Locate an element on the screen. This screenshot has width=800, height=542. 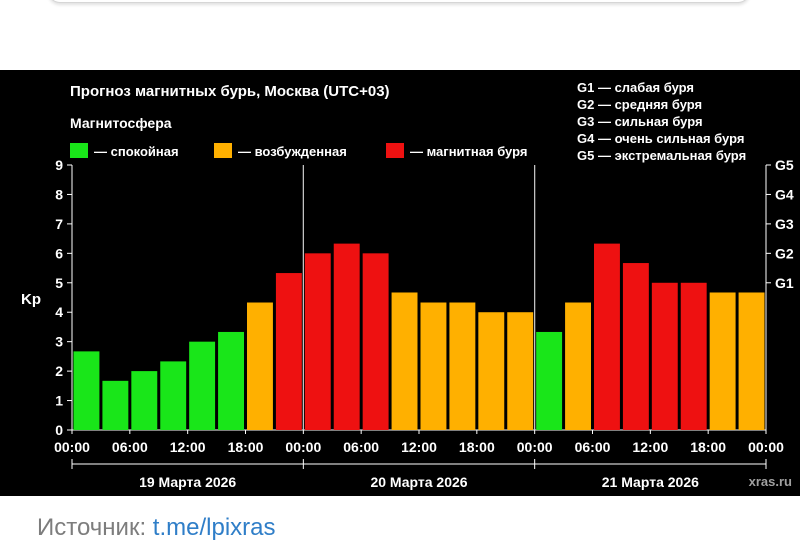
legend-label-active: — возбужденная is located at coordinates (292, 151).